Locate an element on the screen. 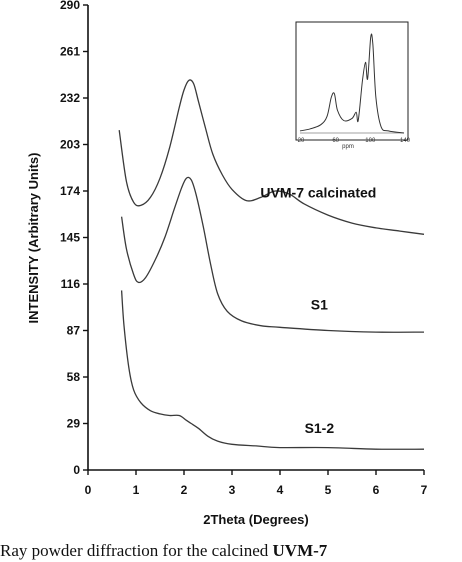 This screenshot has height=562, width=462. caption-bold: UVM-7 is located at coordinates (300, 550).